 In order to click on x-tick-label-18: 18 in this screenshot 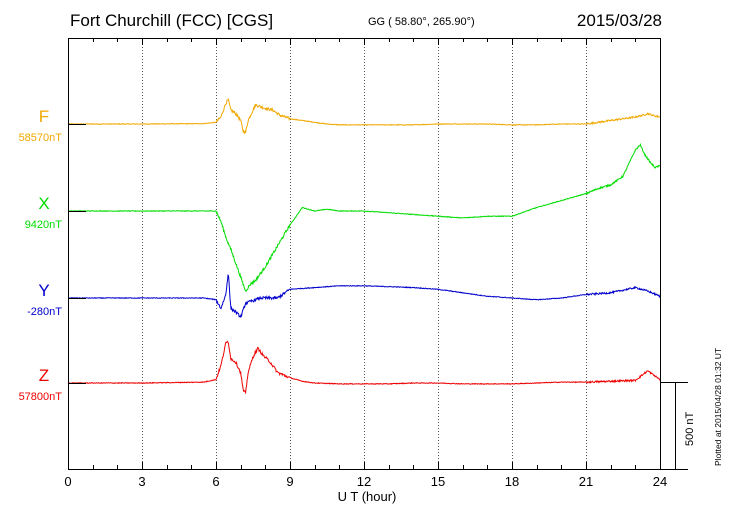, I will do `click(512, 481)`.